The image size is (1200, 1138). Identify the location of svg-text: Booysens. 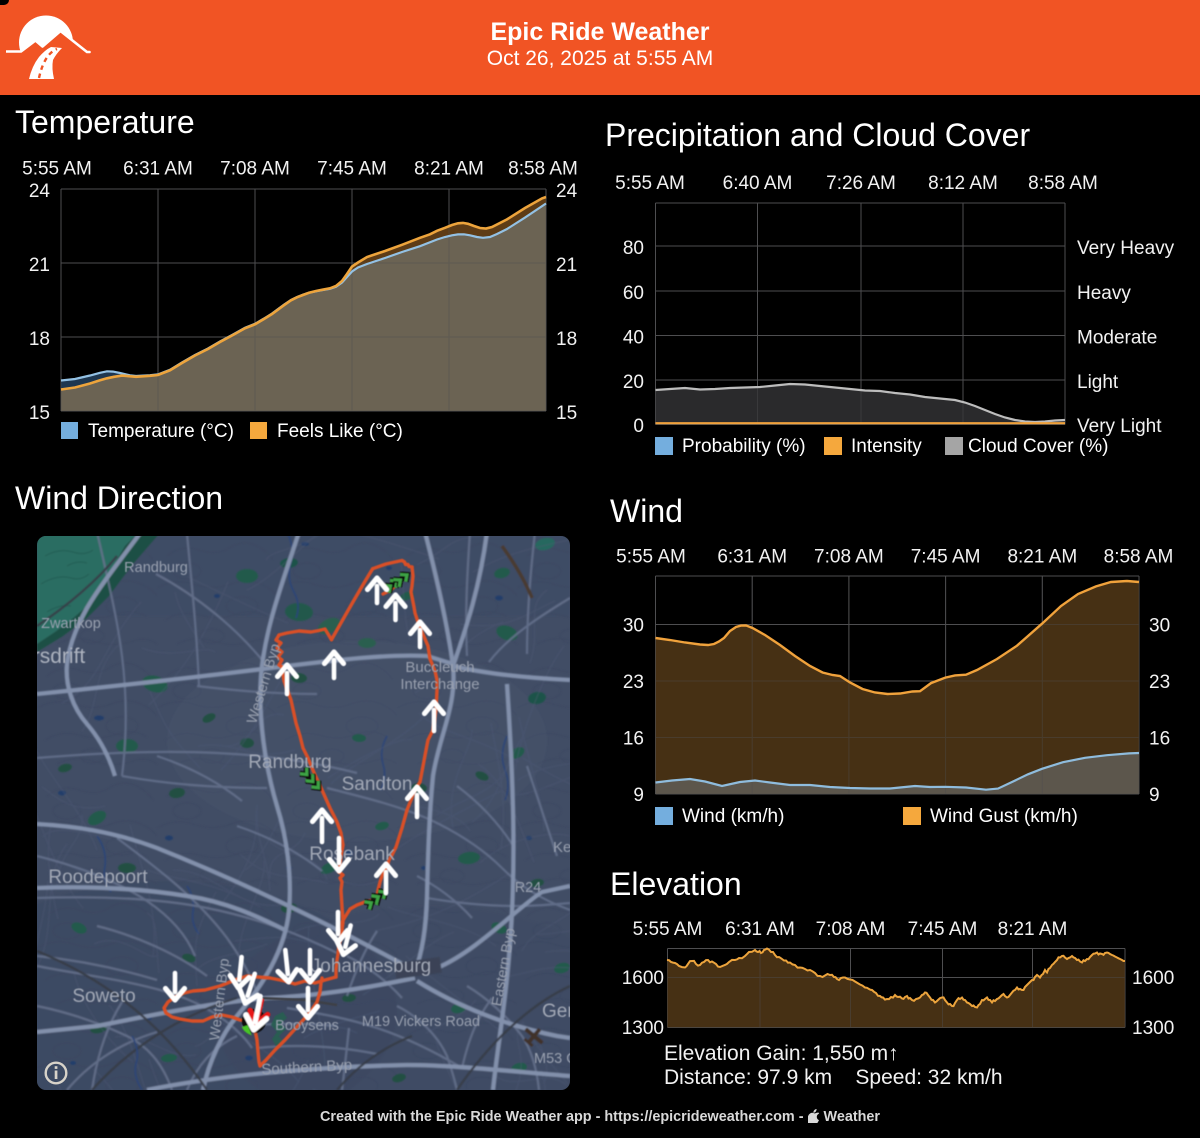
(307, 1026).